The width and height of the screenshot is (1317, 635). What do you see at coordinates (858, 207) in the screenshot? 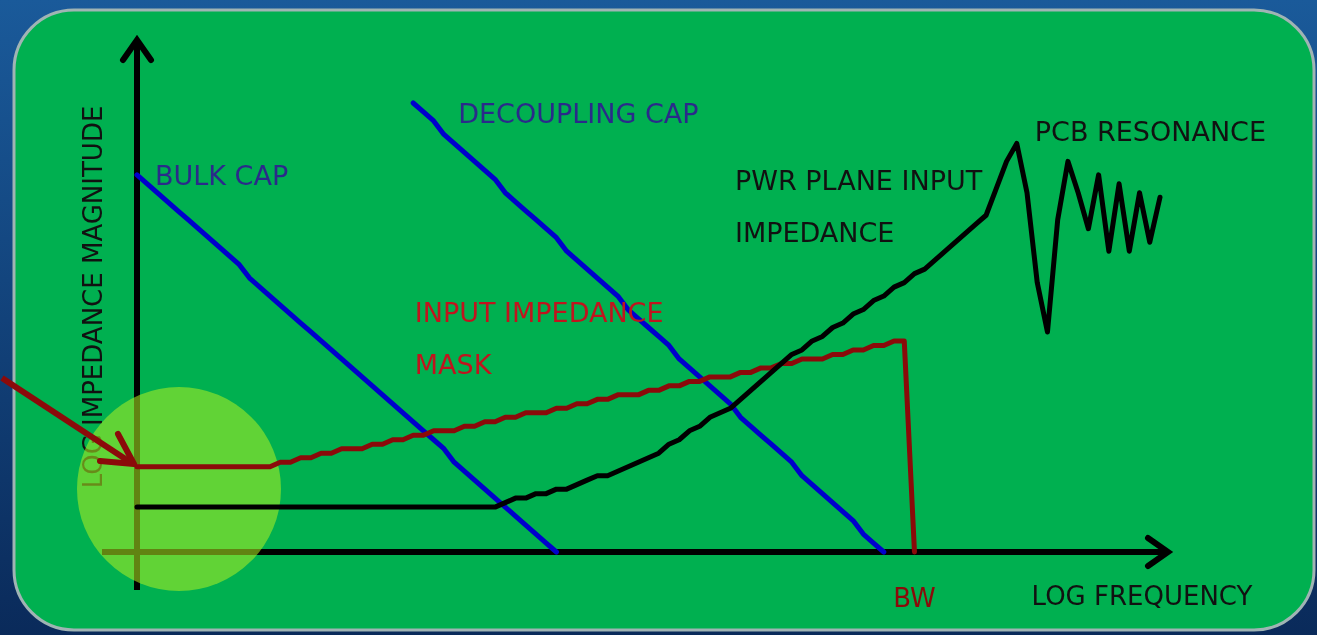
I see `series-label: PWR PLANE INPUT IMPEDANCE` at bounding box center [858, 207].